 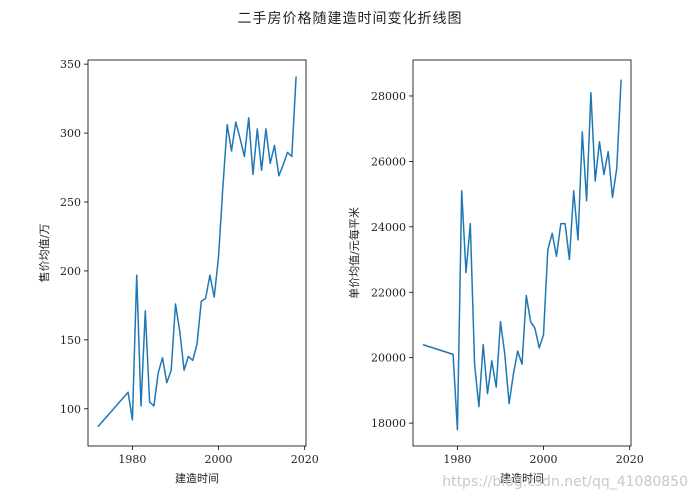 I want to click on chart-1-y-tick-label: 250, so click(x=70, y=202).